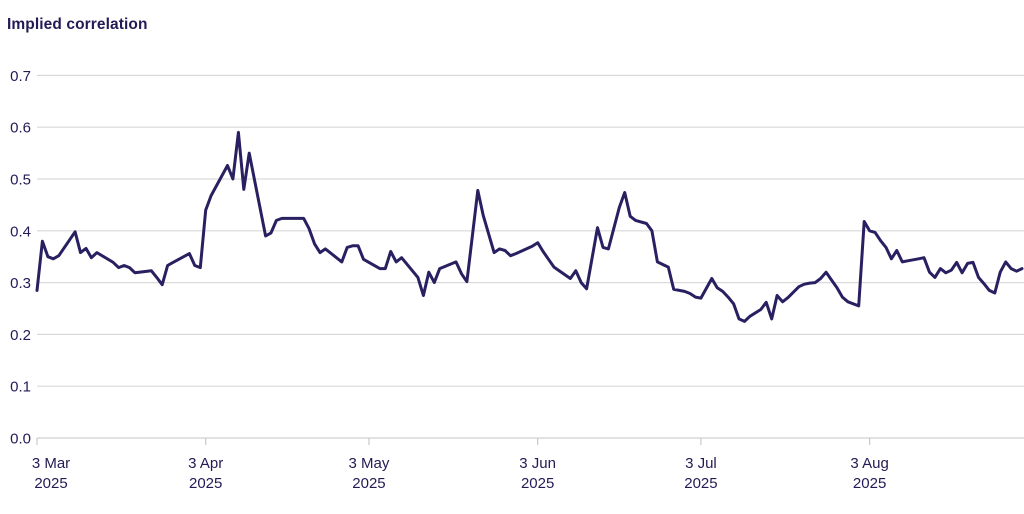 Image resolution: width=1024 pixels, height=514 pixels. Describe the element at coordinates (869, 463) in the screenshot. I see `x-tick-label: 3 Aug` at that location.